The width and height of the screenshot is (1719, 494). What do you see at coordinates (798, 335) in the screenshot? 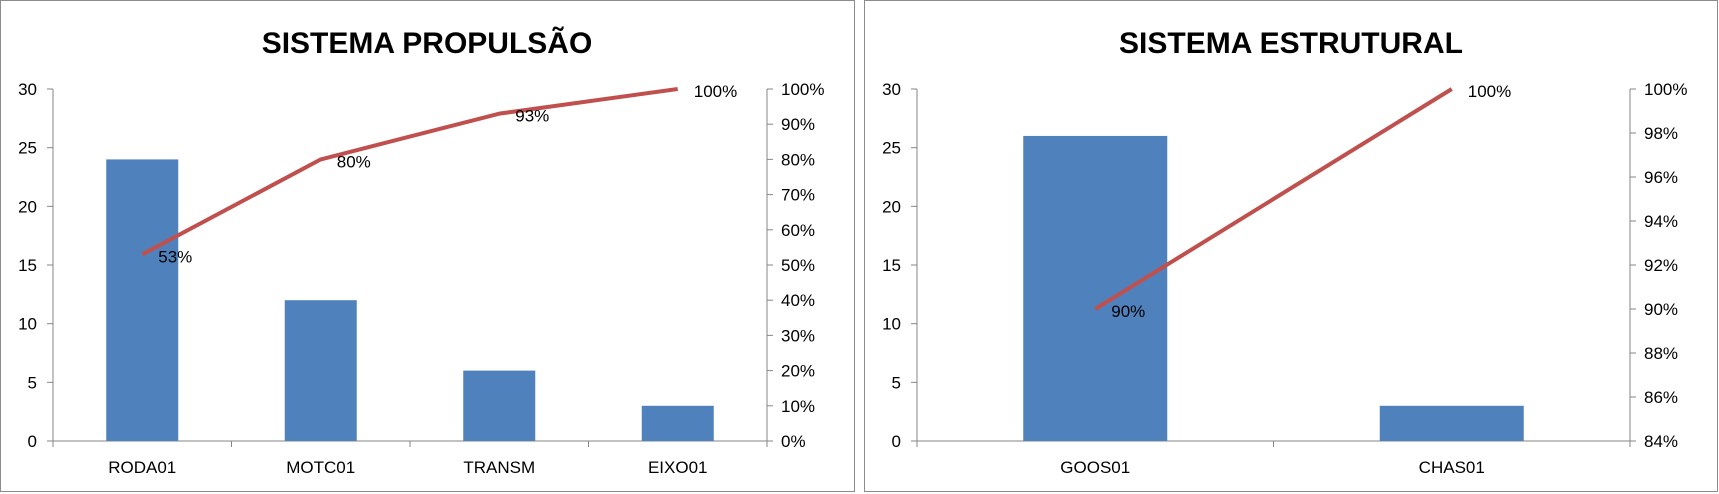
I see `y2-tick-label: 30%` at bounding box center [798, 335].